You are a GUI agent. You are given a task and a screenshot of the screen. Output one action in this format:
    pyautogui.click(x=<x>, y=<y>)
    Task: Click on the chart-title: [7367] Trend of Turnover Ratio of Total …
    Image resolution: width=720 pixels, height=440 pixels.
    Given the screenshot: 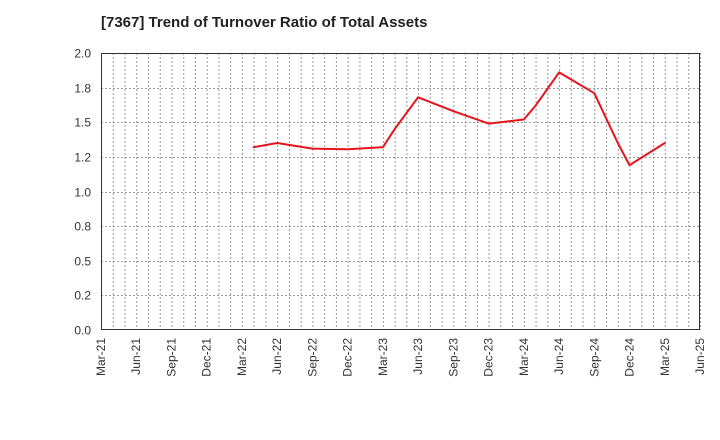 What is the action you would take?
    pyautogui.click(x=264, y=22)
    